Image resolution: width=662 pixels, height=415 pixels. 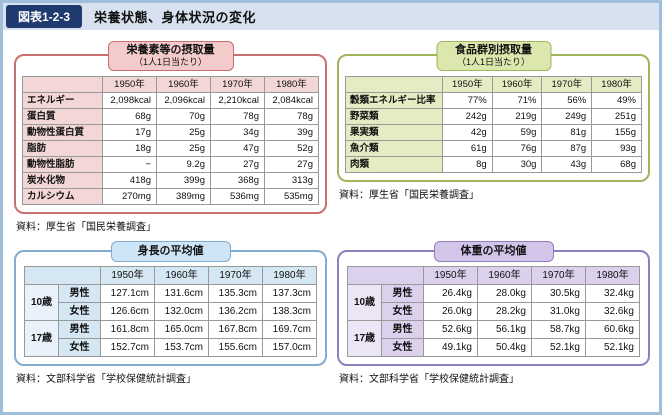 I want to click on value-cell: 32.6kg, so click(x=612, y=311).